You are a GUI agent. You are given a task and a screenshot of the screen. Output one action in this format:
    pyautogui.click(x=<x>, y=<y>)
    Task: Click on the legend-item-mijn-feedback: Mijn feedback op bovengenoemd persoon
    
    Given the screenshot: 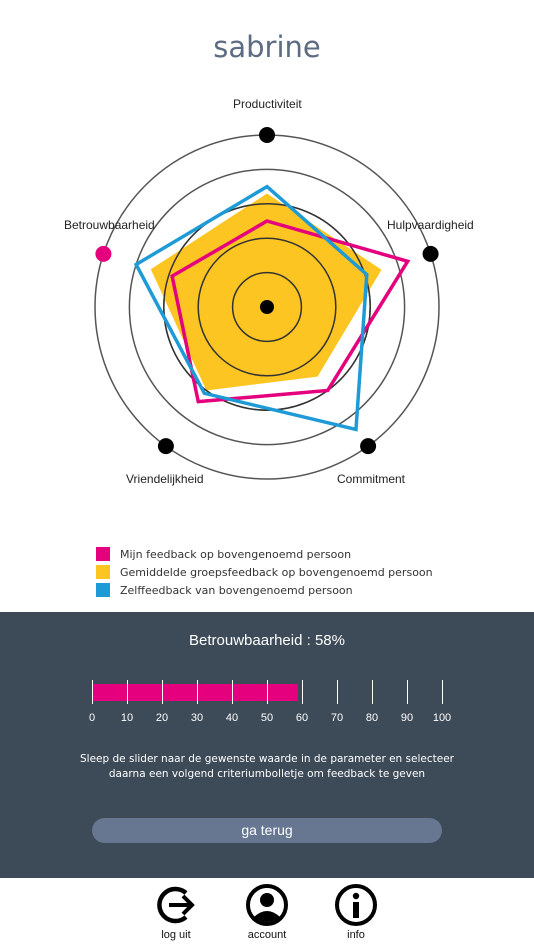 What is the action you would take?
    pyautogui.click(x=264, y=554)
    